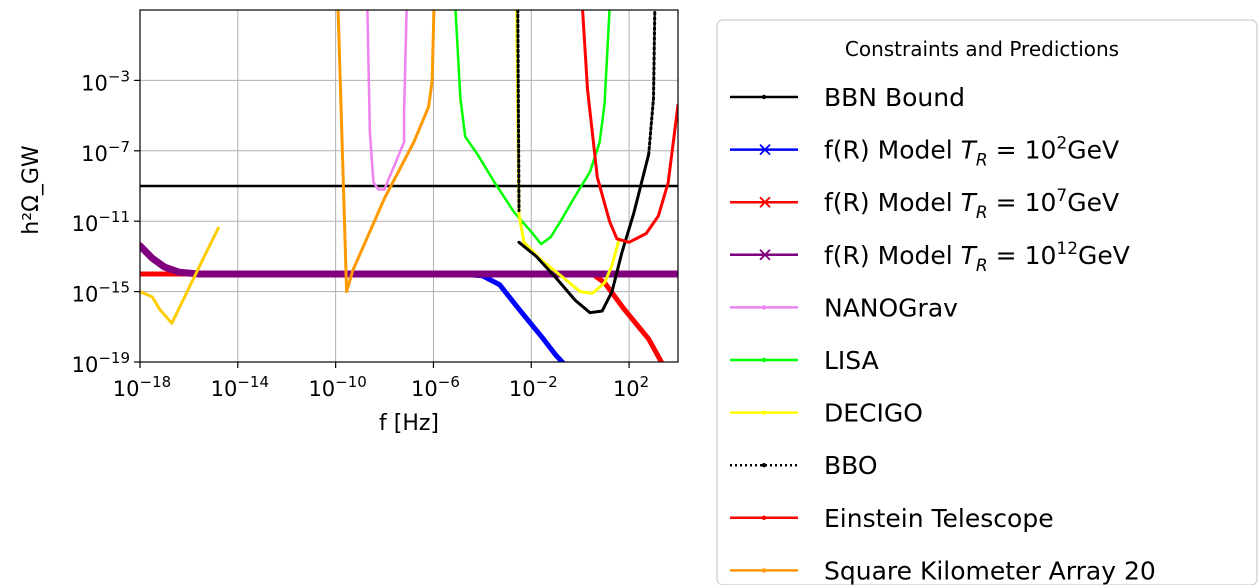 This screenshot has height=585, width=1260. What do you see at coordinates (101, 363) in the screenshot?
I see `y-tick-label: 10⁻¹⁹` at bounding box center [101, 363].